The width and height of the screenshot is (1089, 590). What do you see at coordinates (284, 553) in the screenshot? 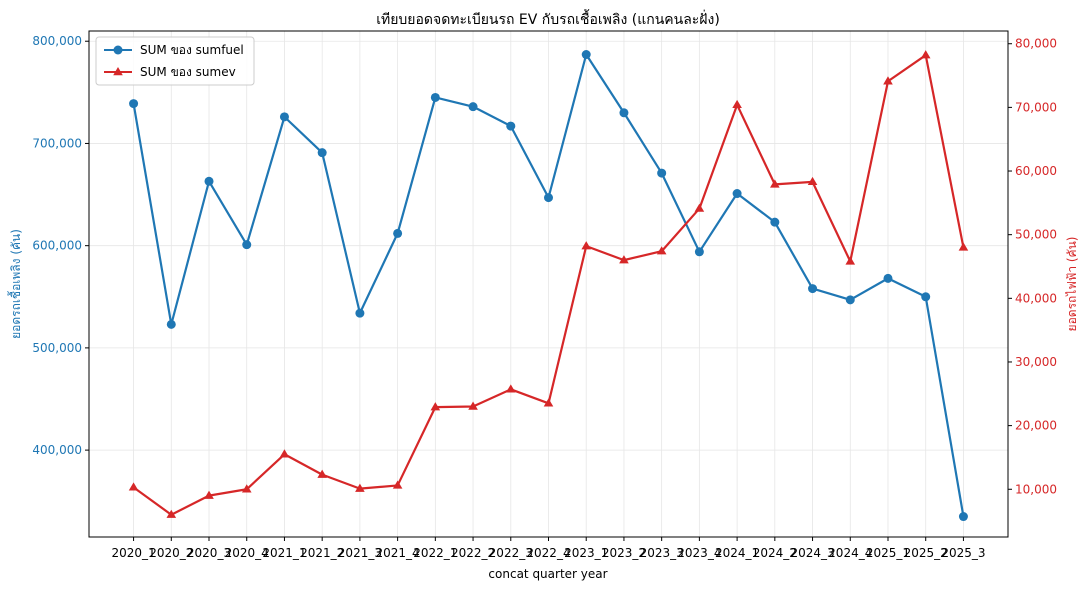
I see `x-tick-label: 2021_1` at bounding box center [284, 553].